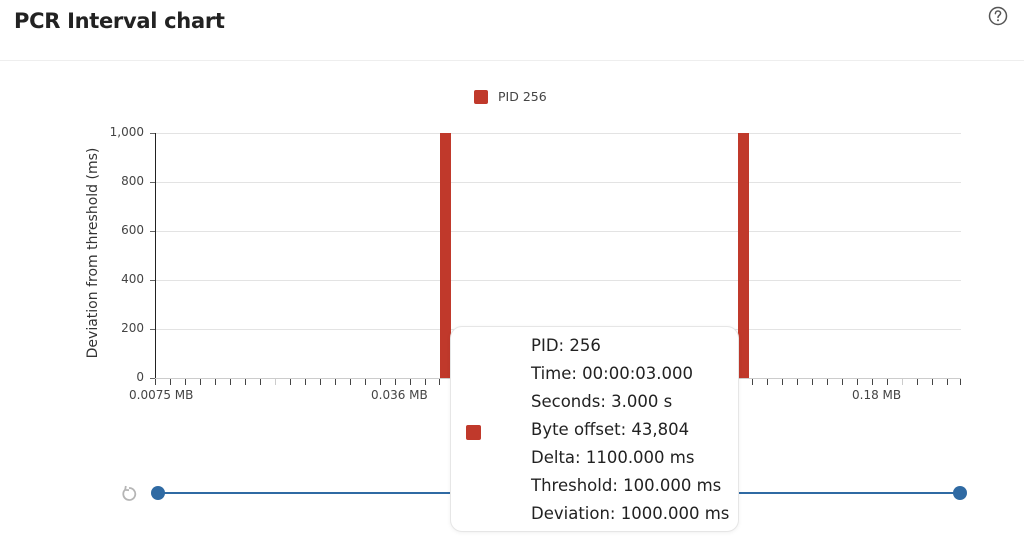 Image resolution: width=1024 pixels, height=553 pixels. Describe the element at coordinates (613, 457) in the screenshot. I see `tooltip-delta: Delta: 1100.000 ms` at that location.